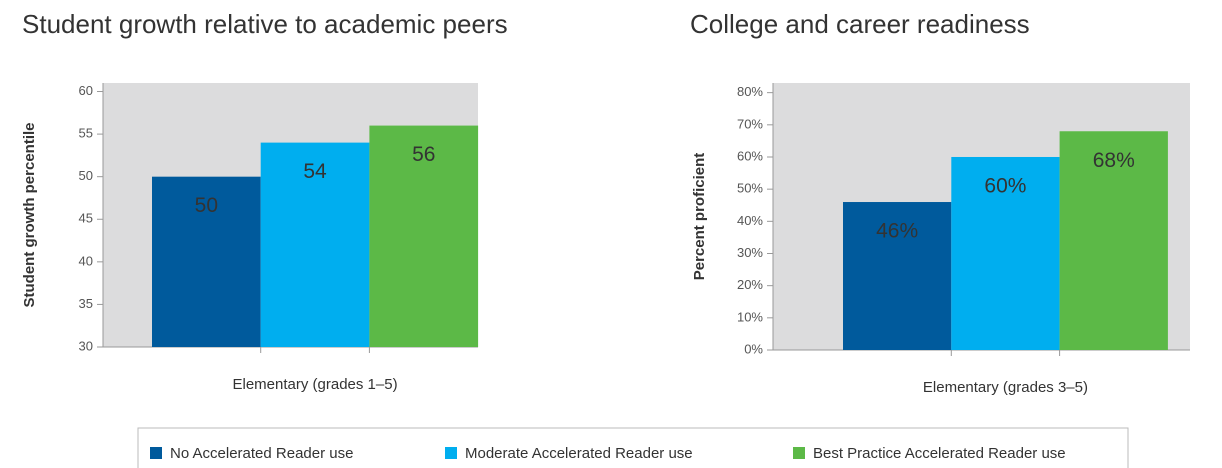 Image resolution: width=1222 pixels, height=468 pixels. I want to click on y-tick-label: 50, so click(86, 175).